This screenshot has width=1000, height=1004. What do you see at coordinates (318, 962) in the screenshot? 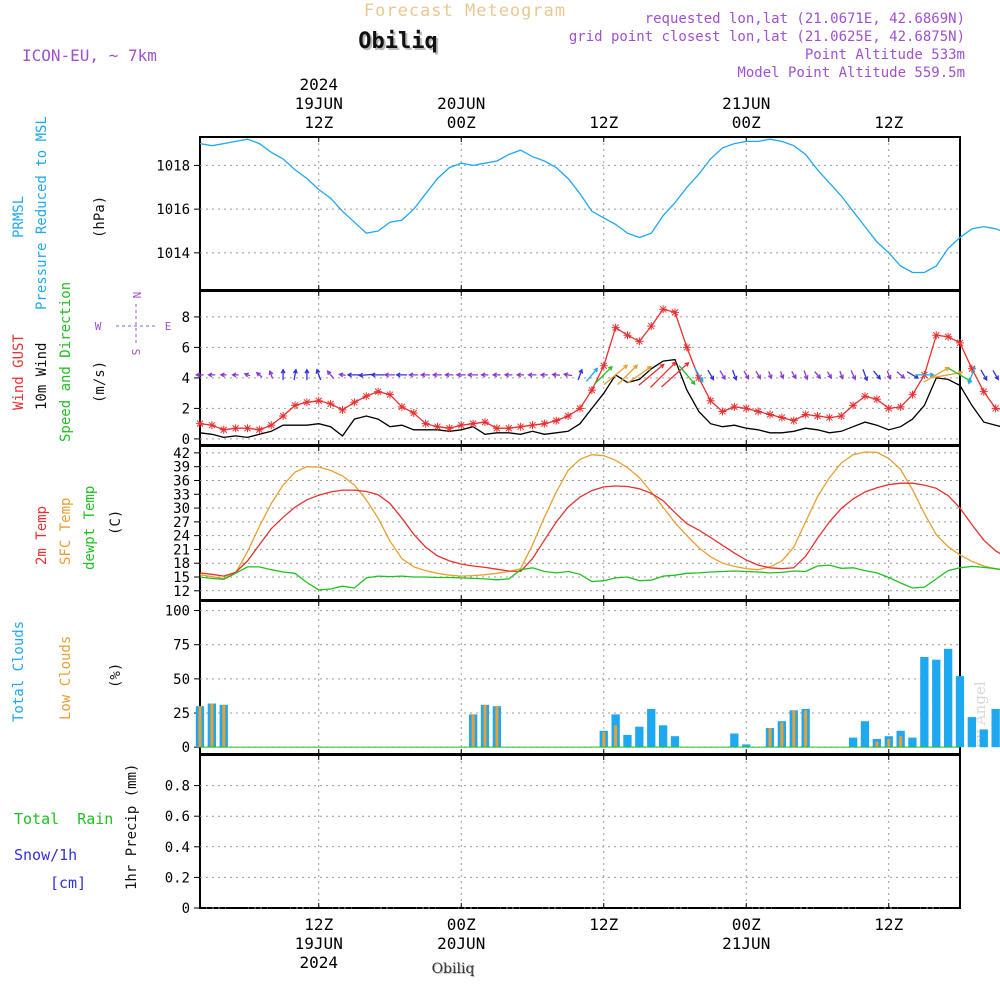
I see `bottom-axis-label: 2024` at bounding box center [318, 962].